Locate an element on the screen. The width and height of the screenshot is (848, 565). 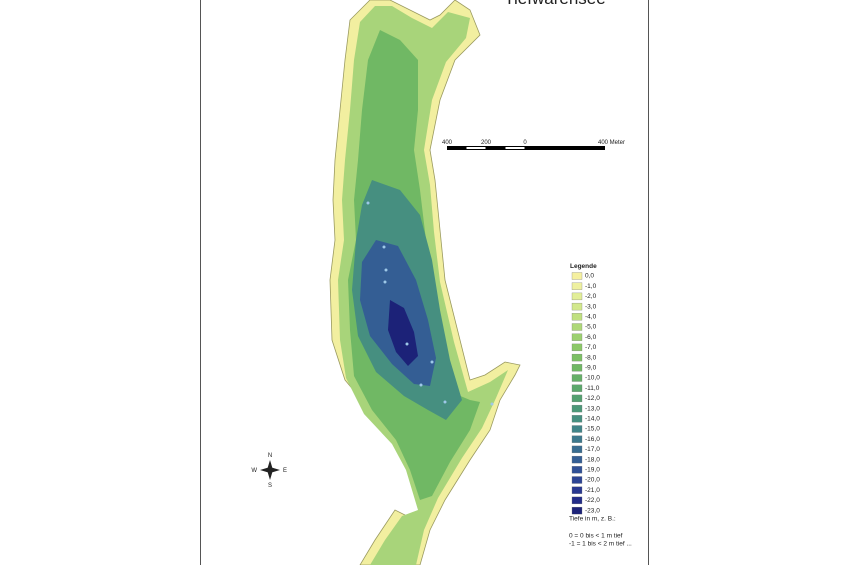
scale-bar-body is located at coordinates (526, 148).